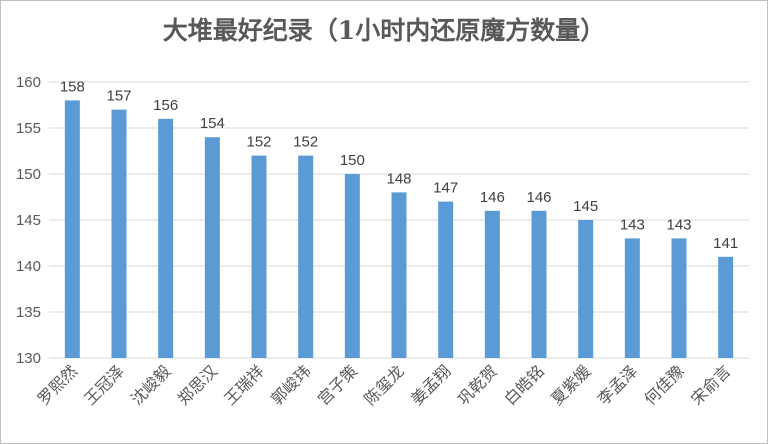 This screenshot has width=768, height=444. I want to click on x-tick-label: 白皓铭, so click(523, 384).